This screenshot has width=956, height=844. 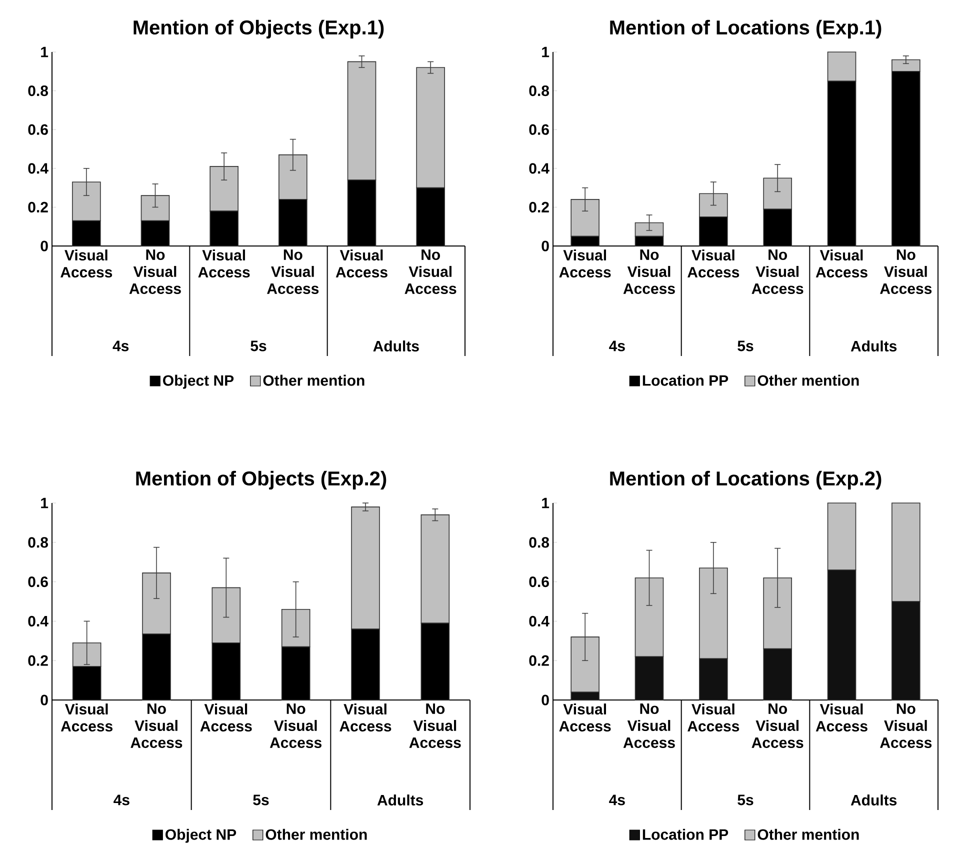 I want to click on chart-title: Mention of Locations (Exp.1), so click(x=746, y=29).